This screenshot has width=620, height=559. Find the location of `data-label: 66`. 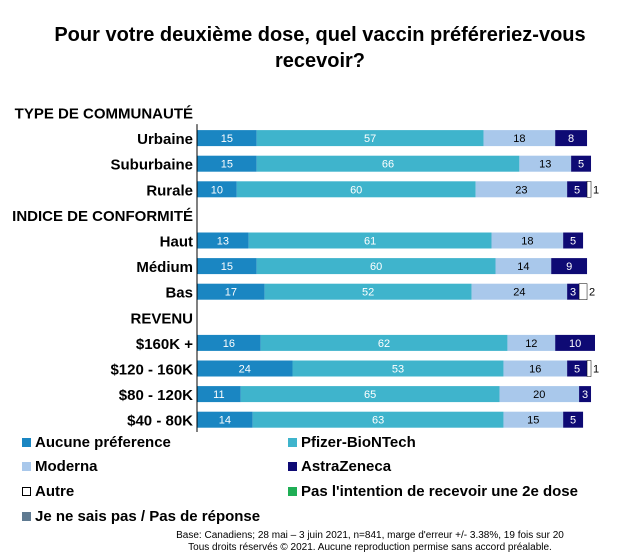

data-label: 66 is located at coordinates (388, 165).